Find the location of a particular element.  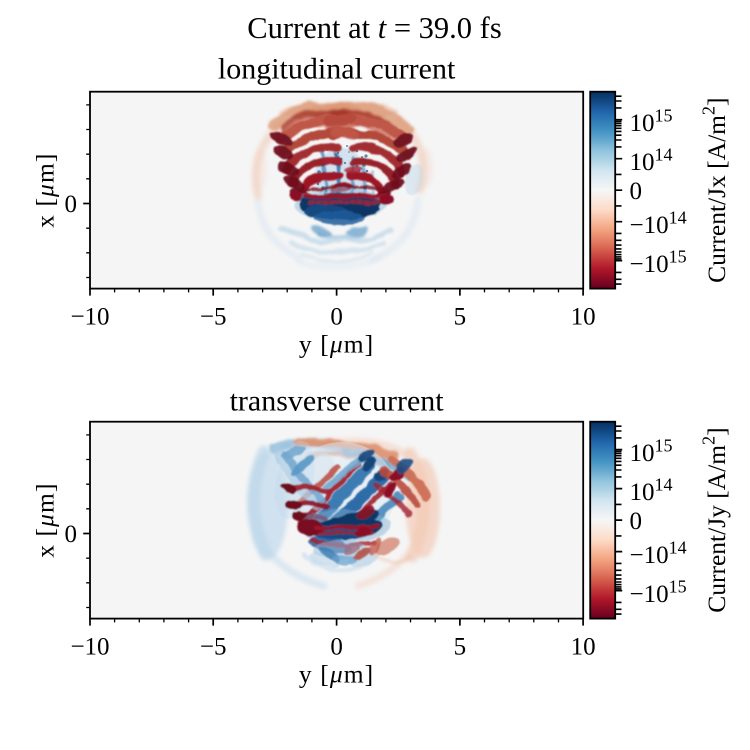

svg-text: Current/Jy [A/m2] is located at coordinates (715, 519).